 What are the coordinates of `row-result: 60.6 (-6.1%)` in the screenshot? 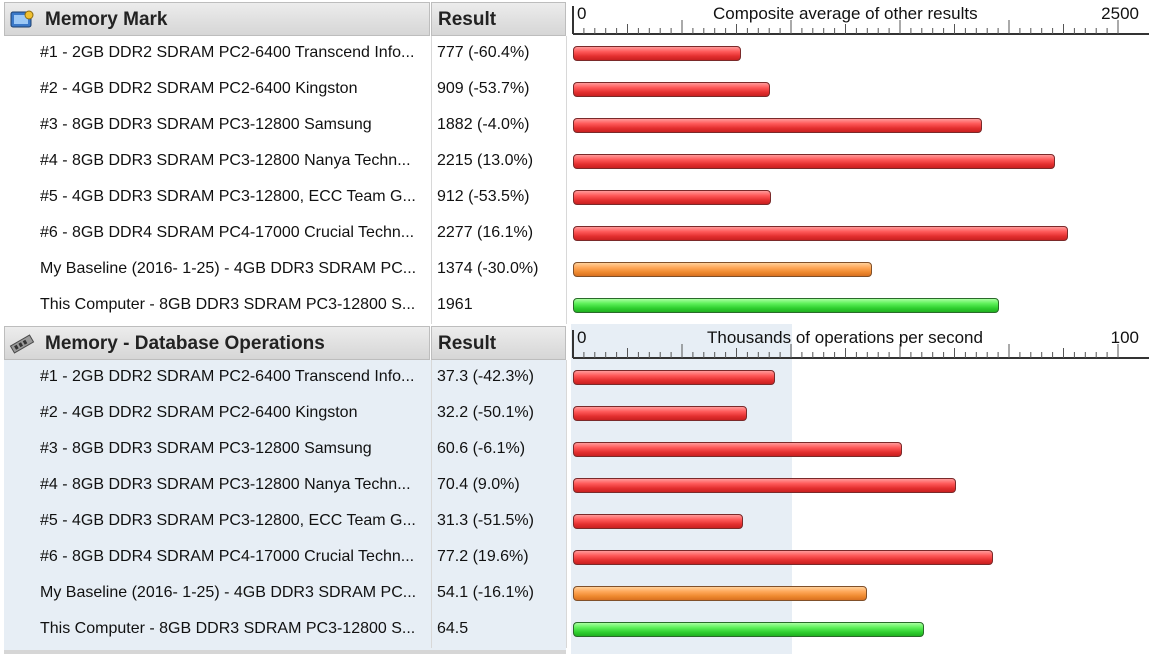 It's located at (481, 448).